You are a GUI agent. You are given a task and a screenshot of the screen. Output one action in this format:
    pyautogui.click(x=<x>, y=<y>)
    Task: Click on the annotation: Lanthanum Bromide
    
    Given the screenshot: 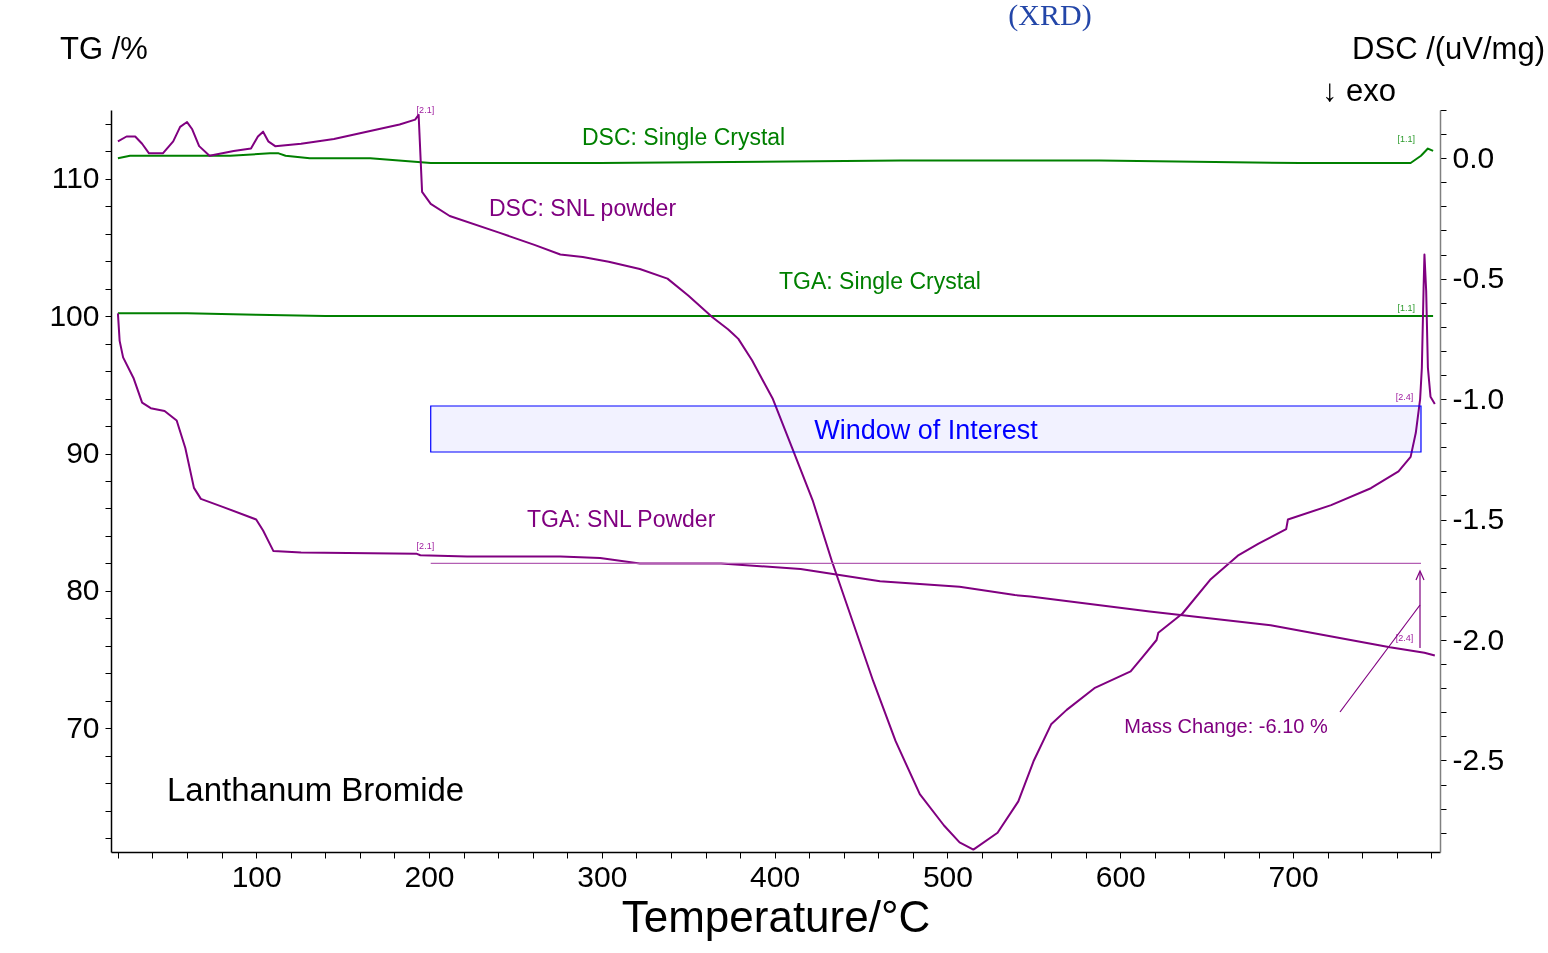 What is the action you would take?
    pyautogui.click(x=316, y=789)
    